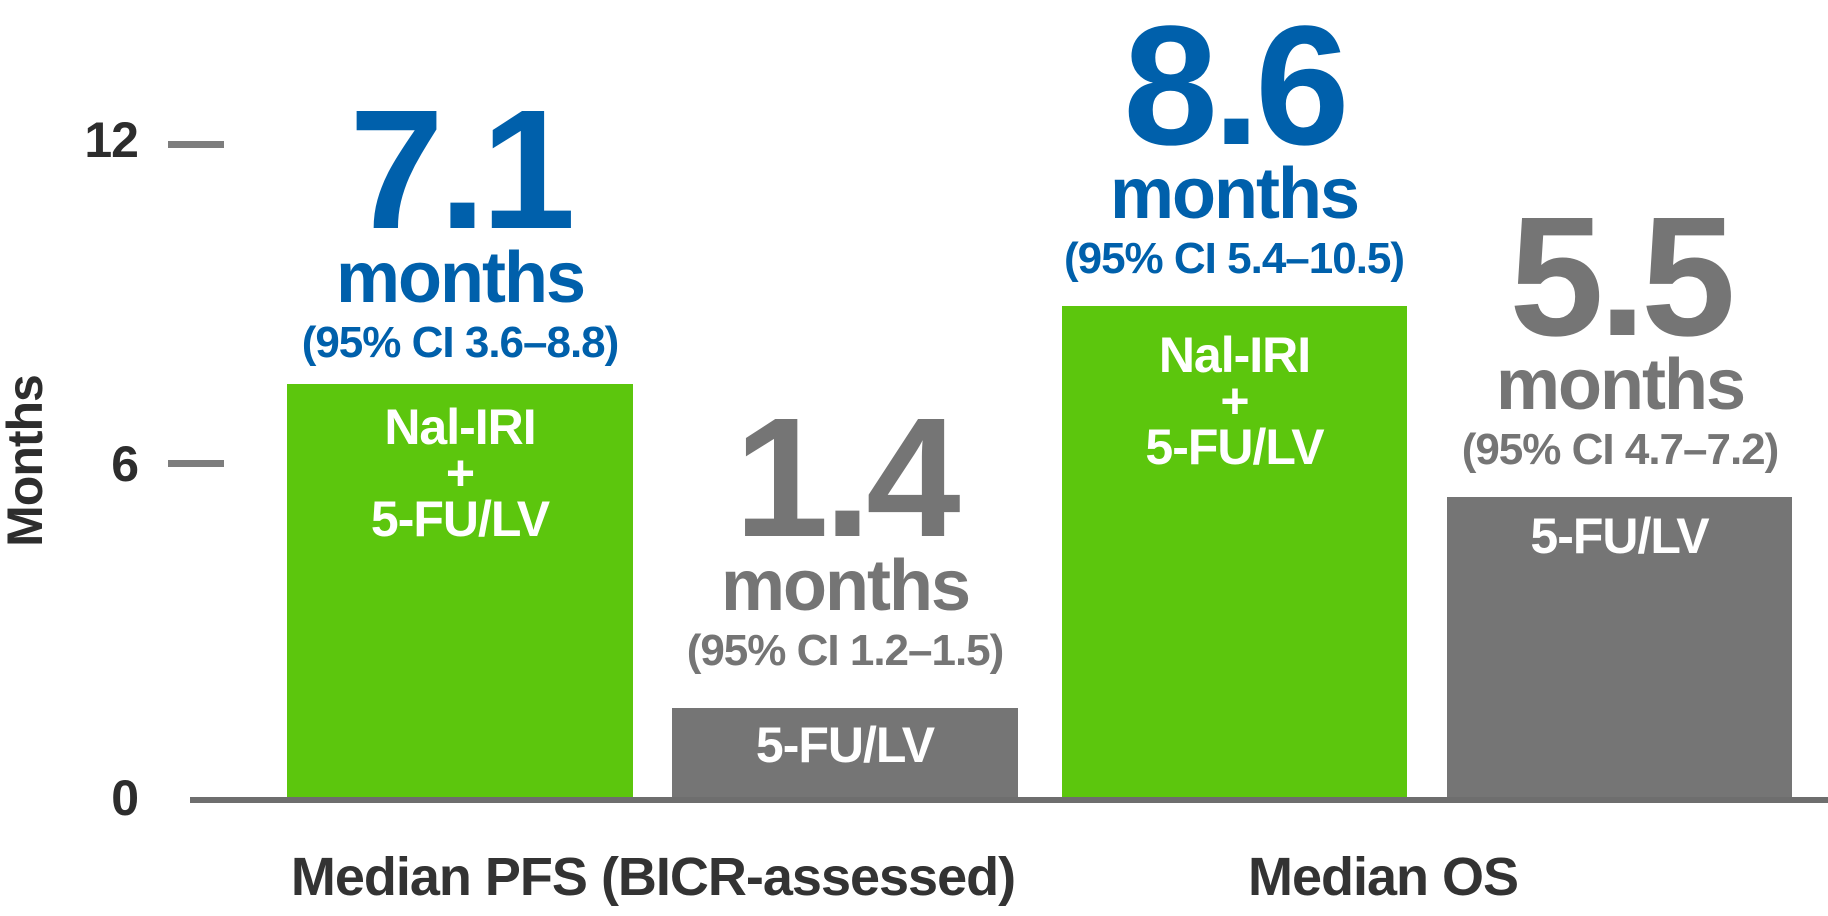 The height and width of the screenshot is (916, 1828). Describe the element at coordinates (462, 170) in the screenshot. I see `value-number: 7.1` at that location.